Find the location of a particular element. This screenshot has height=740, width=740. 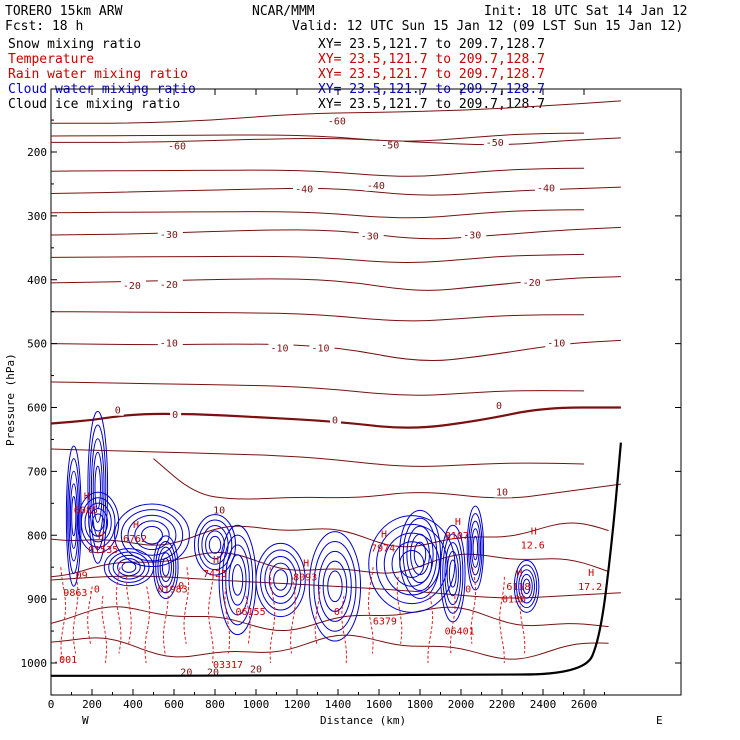

isotherm-minus40-line is located at coordinates (335, 191).